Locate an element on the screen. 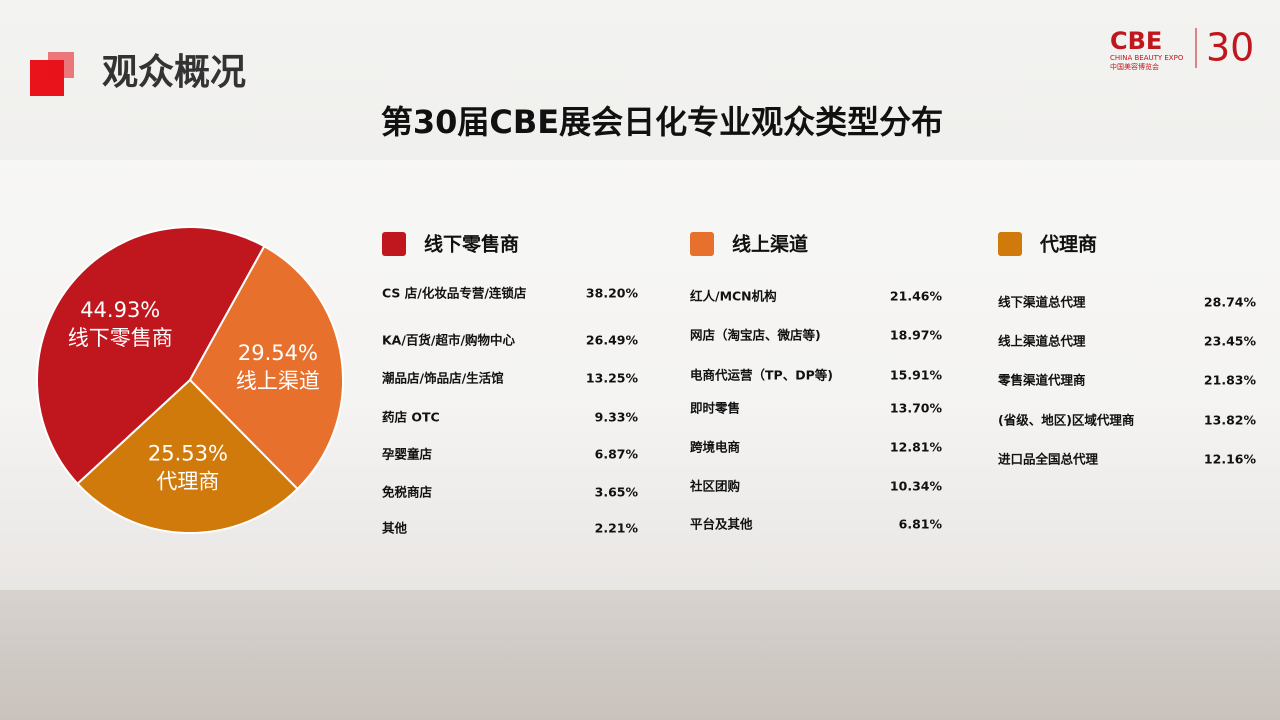 The height and width of the screenshot is (720, 1280). section-title: 观众概况 is located at coordinates (174, 72).